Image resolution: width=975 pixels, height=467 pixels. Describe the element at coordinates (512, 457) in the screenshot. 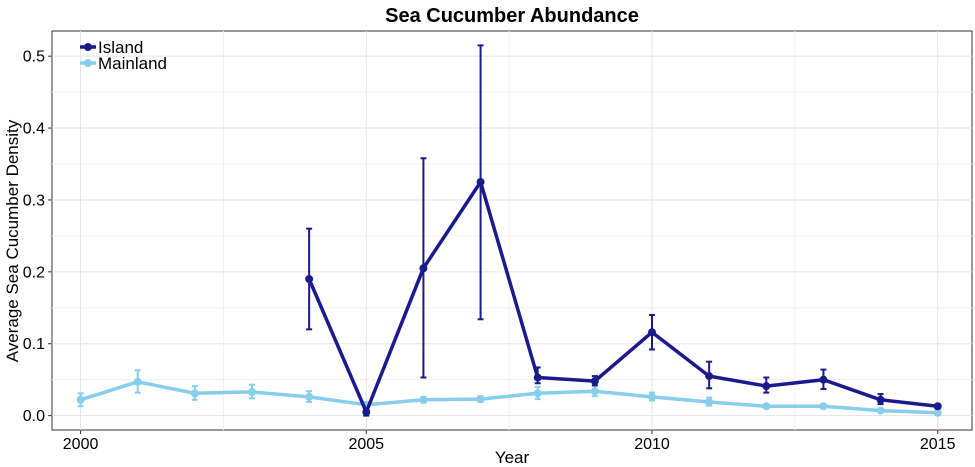

I see `x-axis-title: Year` at that location.